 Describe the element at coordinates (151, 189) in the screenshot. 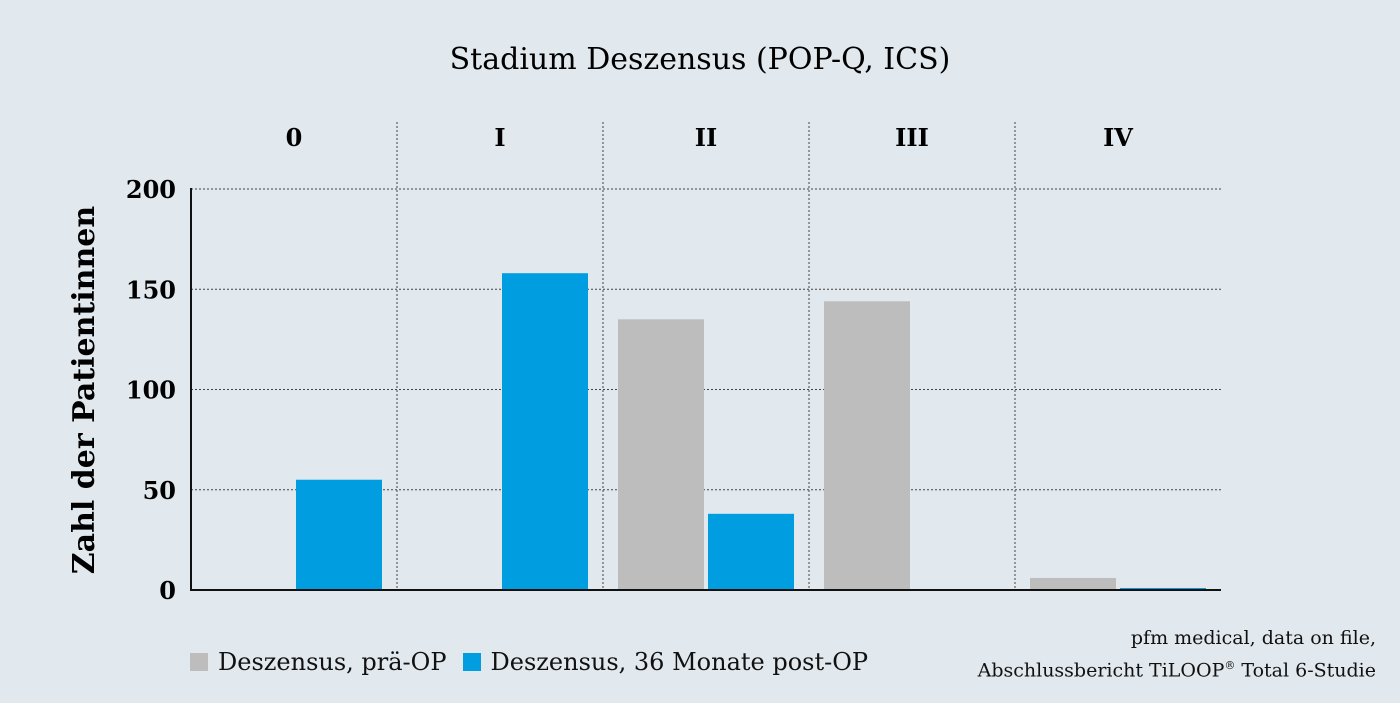

I see `y-tick-label: 200` at that location.